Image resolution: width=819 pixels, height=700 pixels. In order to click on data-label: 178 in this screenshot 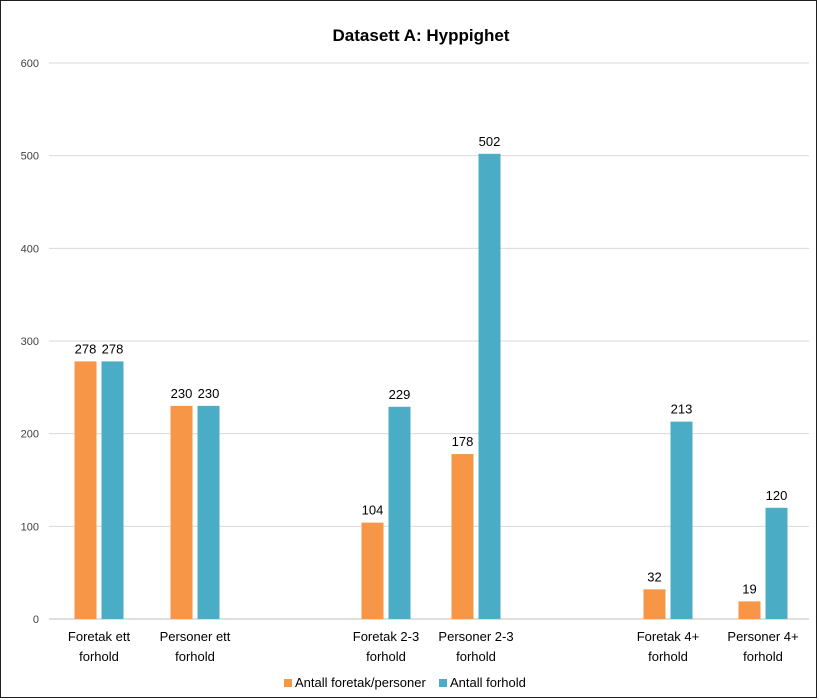, I will do `click(463, 441)`.